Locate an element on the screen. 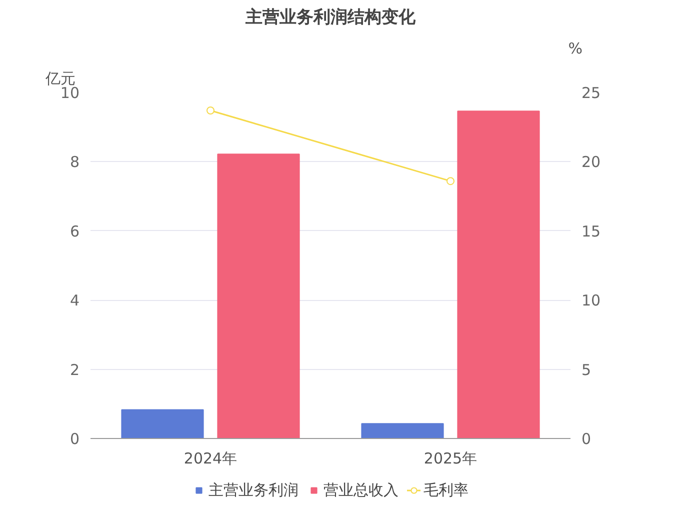 The image size is (673, 522). x-tick-label: 2024年 is located at coordinates (211, 459).